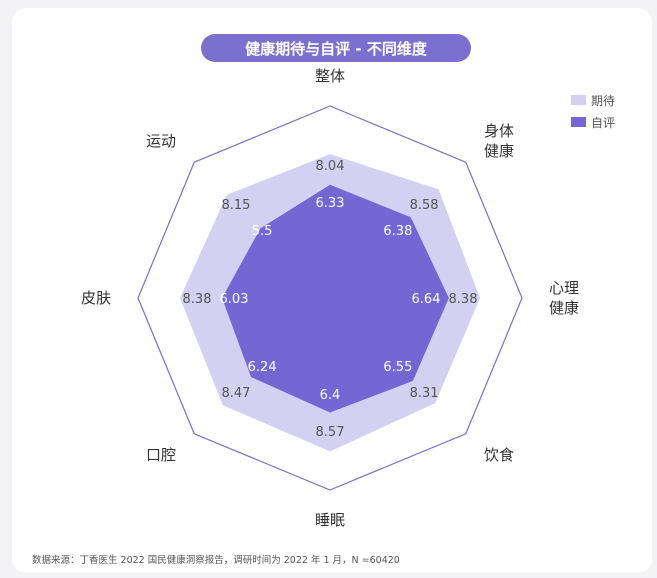 The width and height of the screenshot is (657, 578). What do you see at coordinates (330, 166) in the screenshot?
I see `data-label-expected: 8.04` at bounding box center [330, 166].